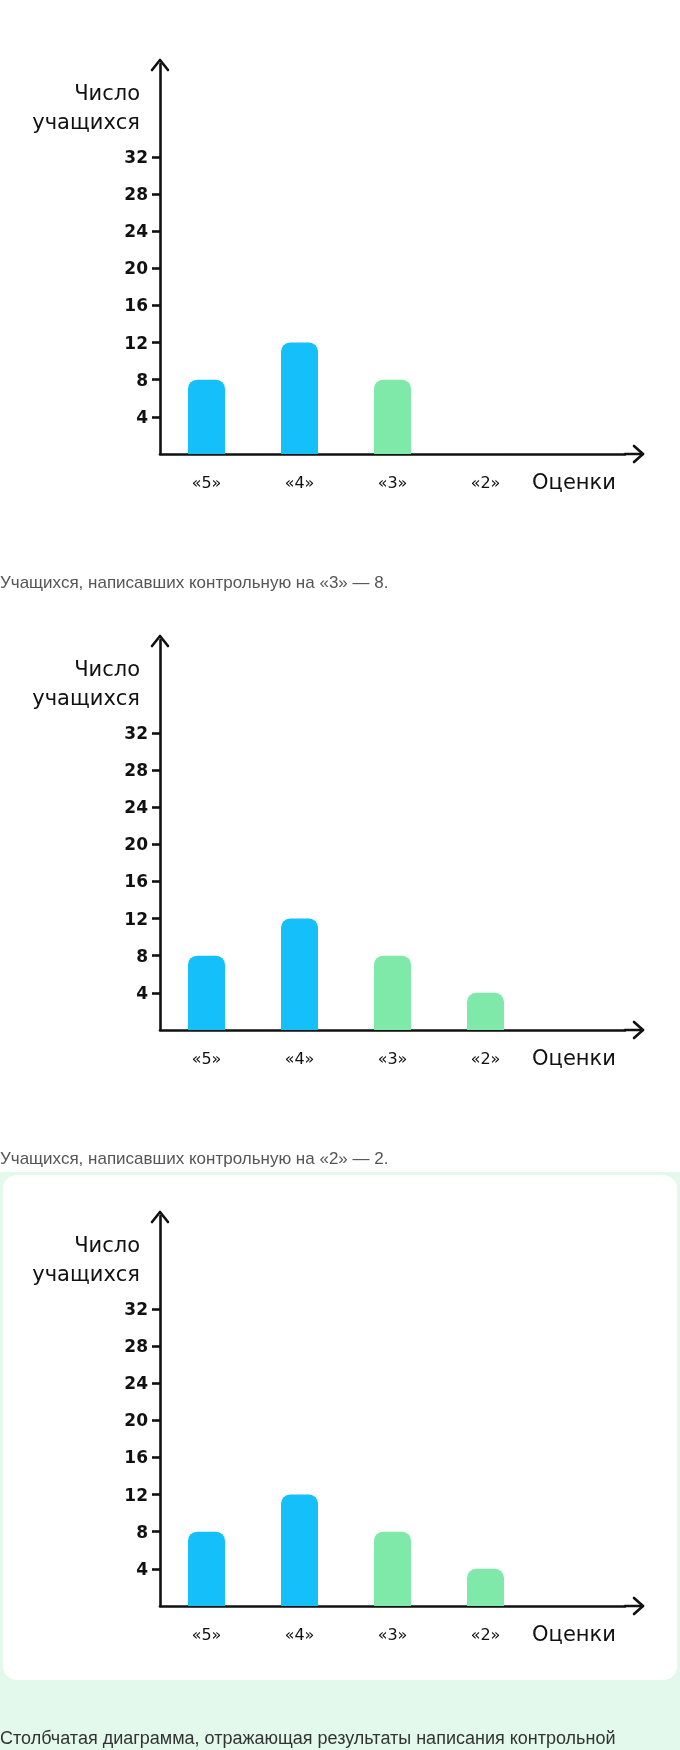  Describe the element at coordinates (308, 1738) in the screenshot. I see `text: Столбчатая диаграмма, отражающая результаты написания контрольной` at that location.